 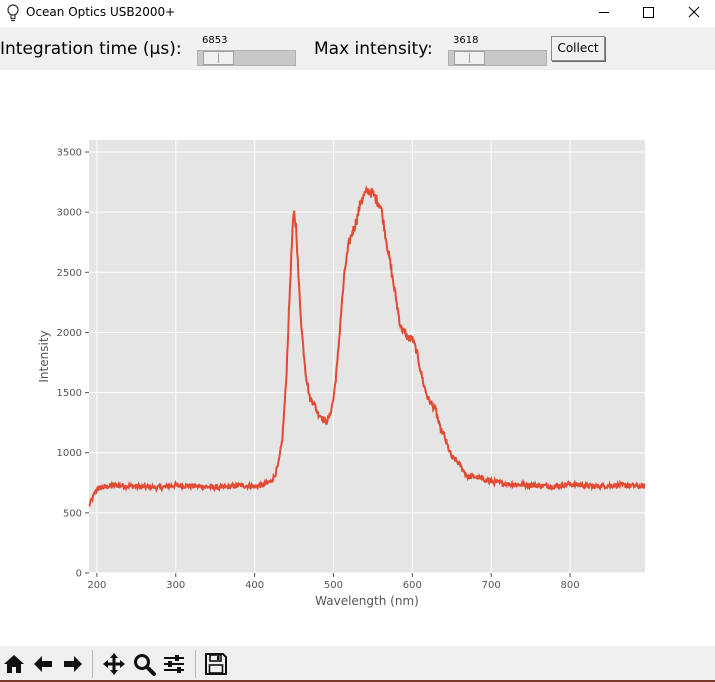 I want to click on maximize-icon, so click(x=648, y=12).